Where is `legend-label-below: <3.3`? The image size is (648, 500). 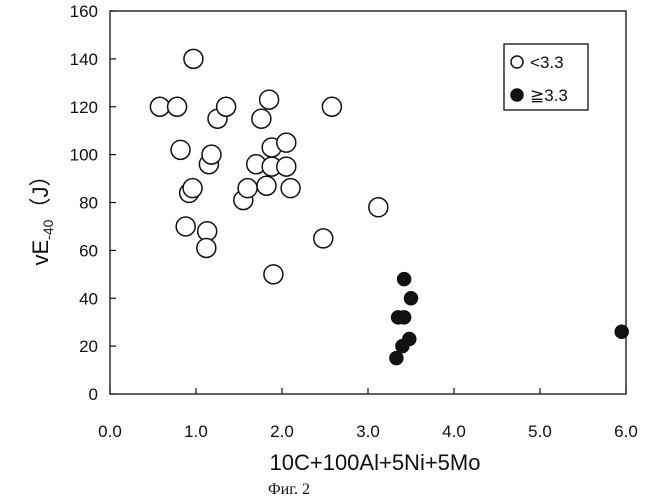
legend-label-below: <3.3 is located at coordinates (547, 62).